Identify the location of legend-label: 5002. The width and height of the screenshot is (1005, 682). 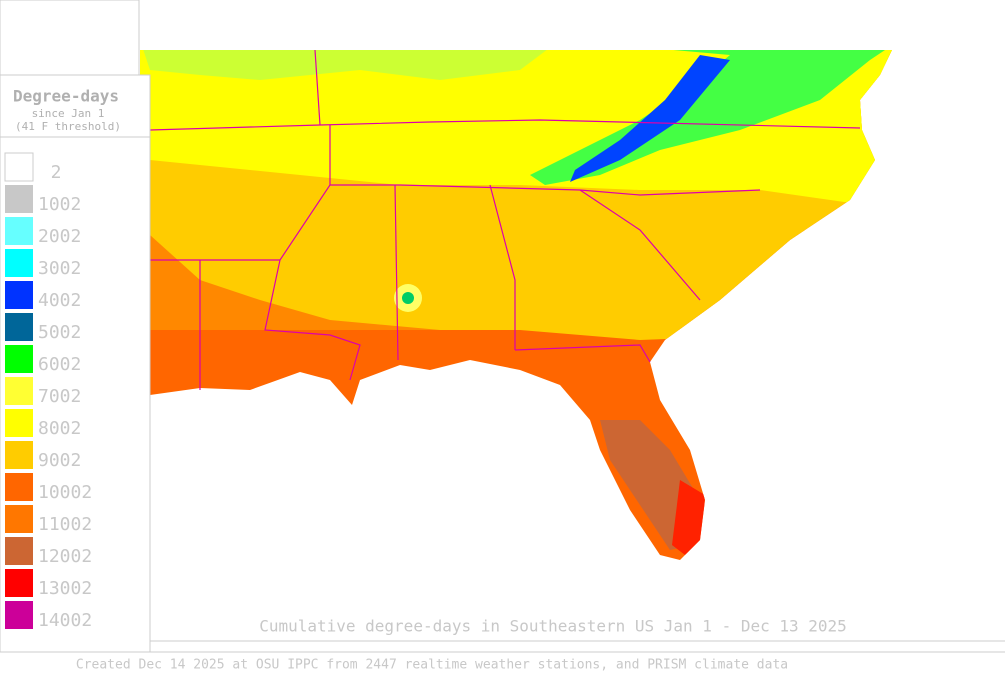
(59, 332).